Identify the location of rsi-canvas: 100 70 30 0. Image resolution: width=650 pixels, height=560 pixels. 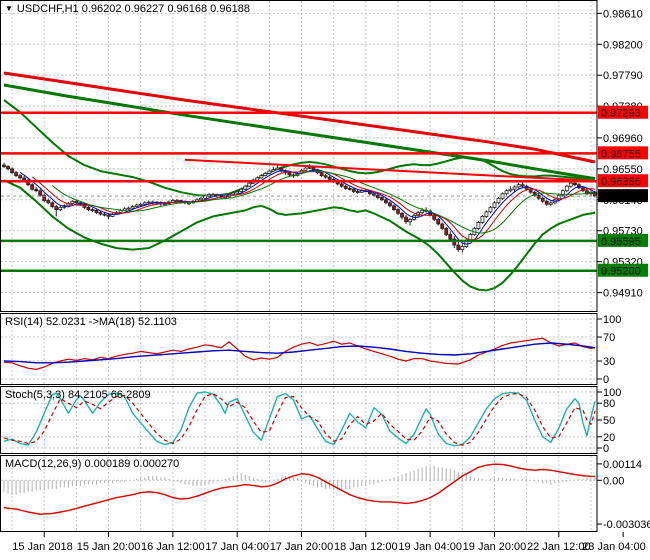
(325, 349).